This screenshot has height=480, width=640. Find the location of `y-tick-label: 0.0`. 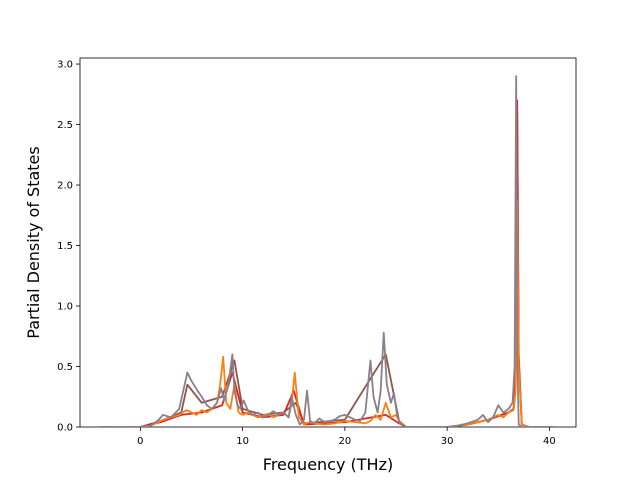

y-tick-label: 0.0 is located at coordinates (65, 428).